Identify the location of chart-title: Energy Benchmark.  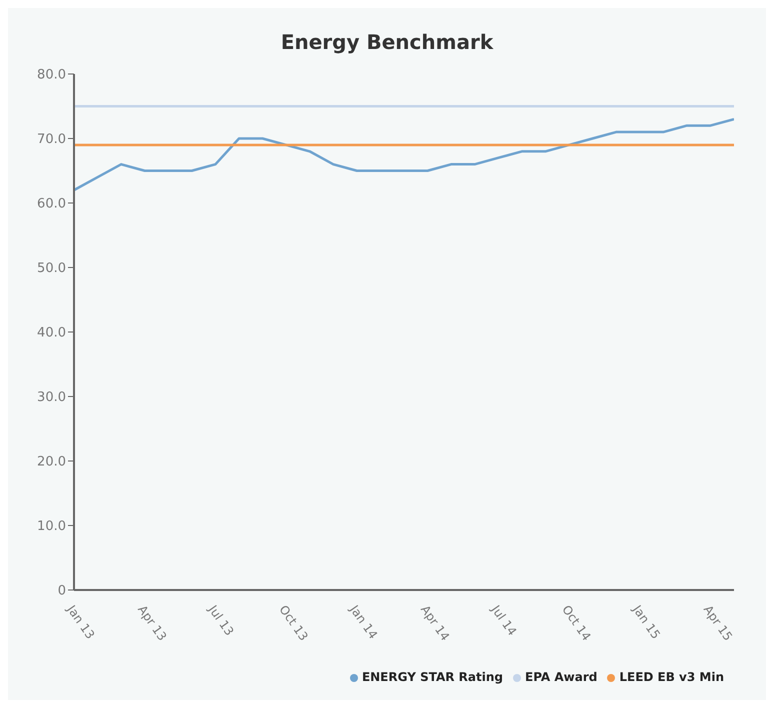
(387, 41).